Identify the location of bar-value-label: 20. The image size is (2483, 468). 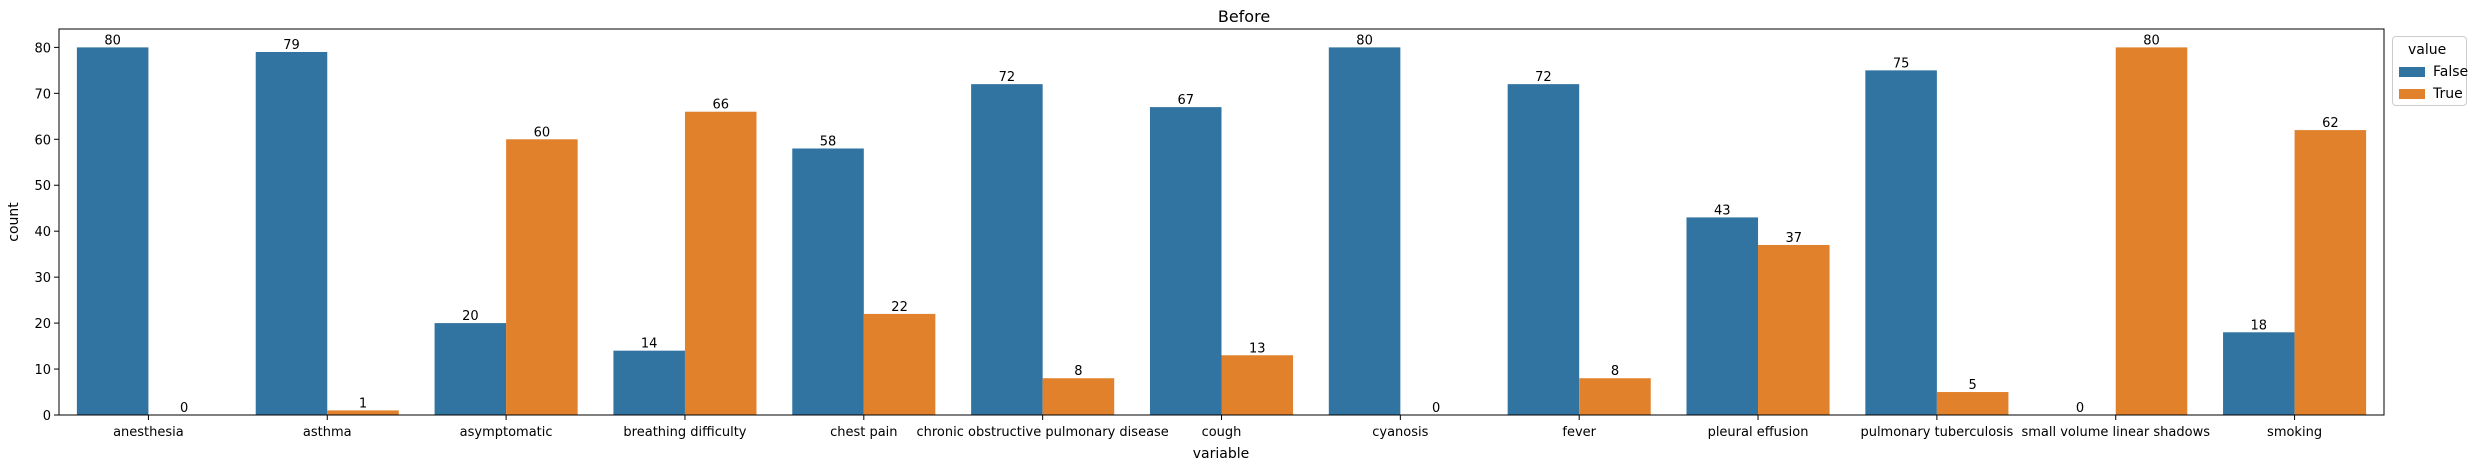
(470, 316).